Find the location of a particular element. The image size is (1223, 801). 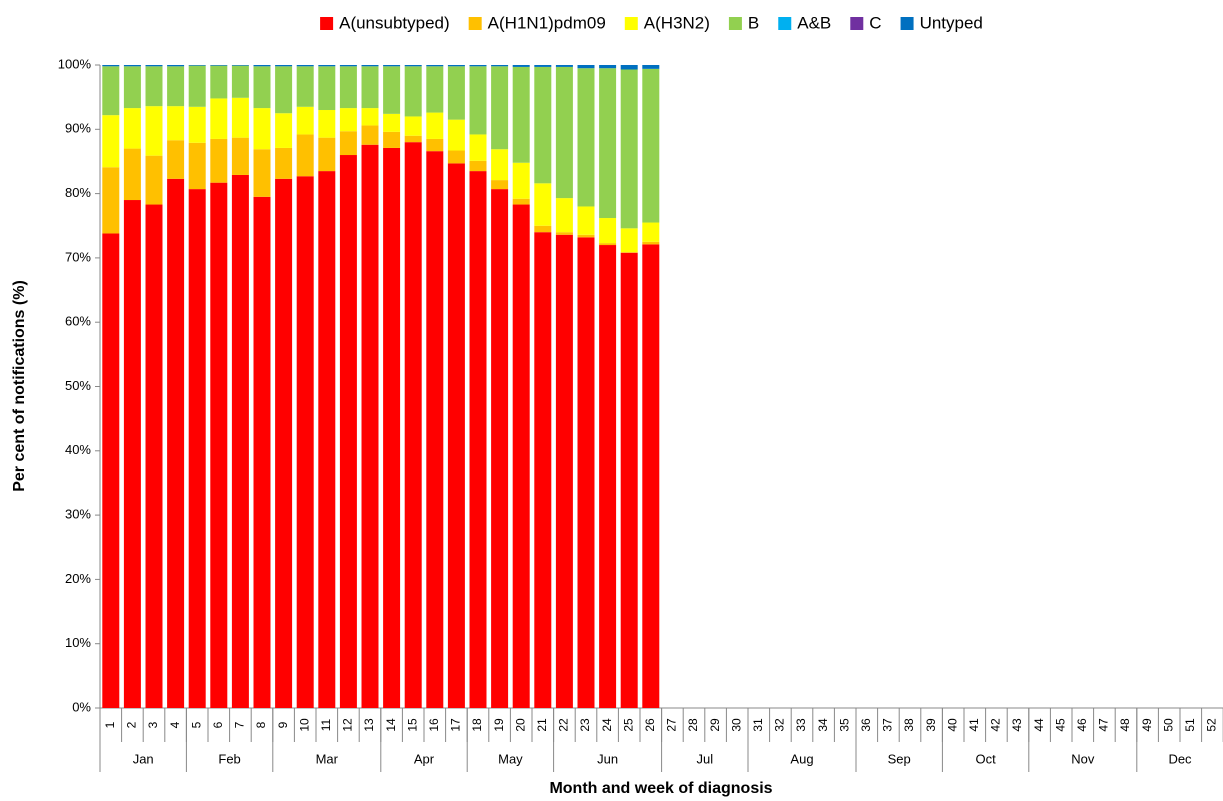

month-label: Apr is located at coordinates (424, 758).